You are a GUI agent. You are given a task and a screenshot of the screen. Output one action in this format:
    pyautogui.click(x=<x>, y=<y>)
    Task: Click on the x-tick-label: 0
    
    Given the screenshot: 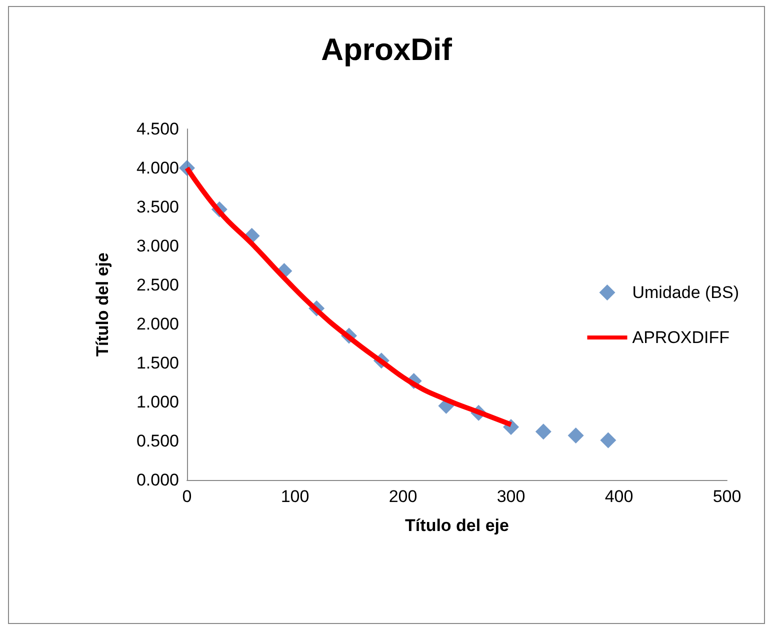 What is the action you would take?
    pyautogui.click(x=187, y=496)
    